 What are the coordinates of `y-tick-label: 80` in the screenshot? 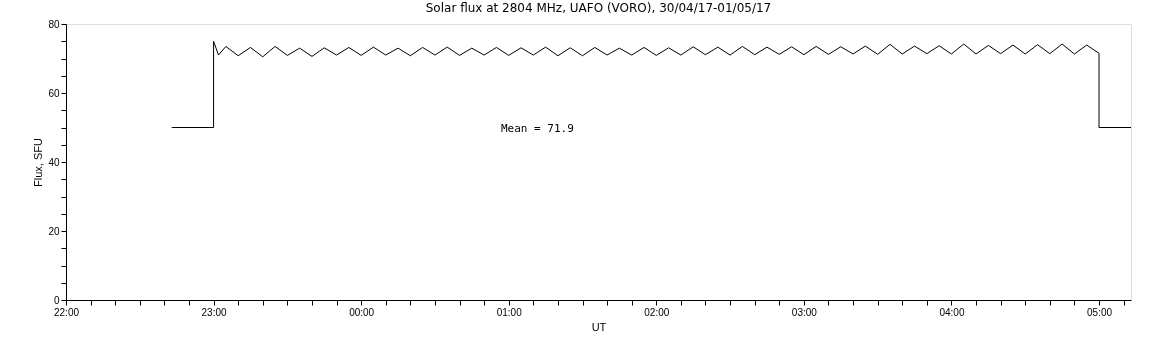 It's located at (54, 24).